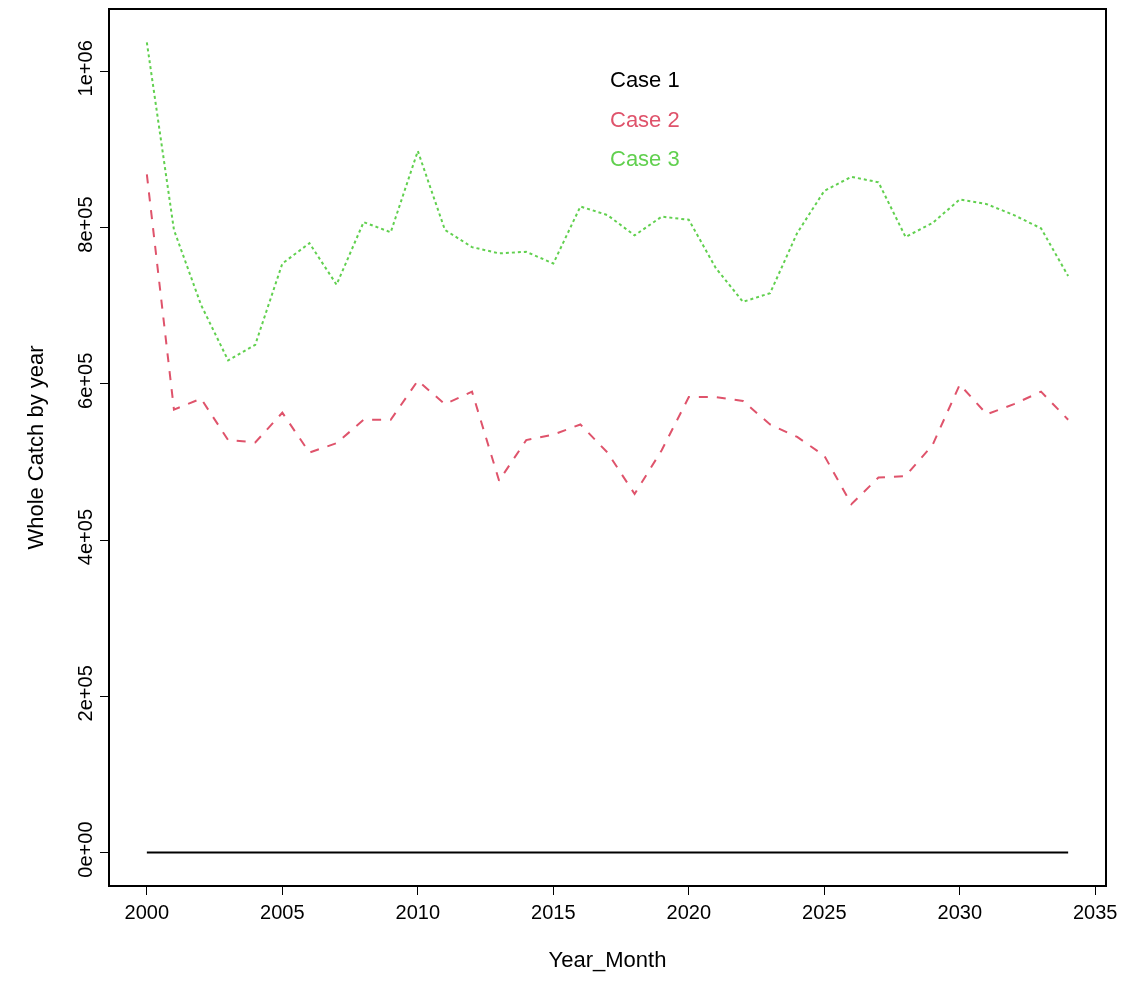 The image size is (1135, 1005). What do you see at coordinates (645, 119) in the screenshot?
I see `text: Case 2` at bounding box center [645, 119].